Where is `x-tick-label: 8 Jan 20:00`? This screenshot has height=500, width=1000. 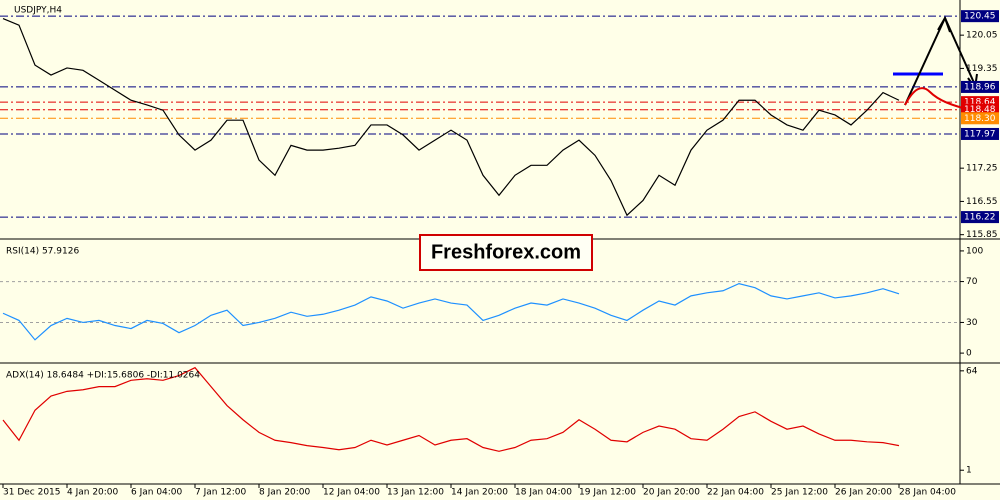
x-tick-label: 8 Jan 20:00 is located at coordinates (285, 493).